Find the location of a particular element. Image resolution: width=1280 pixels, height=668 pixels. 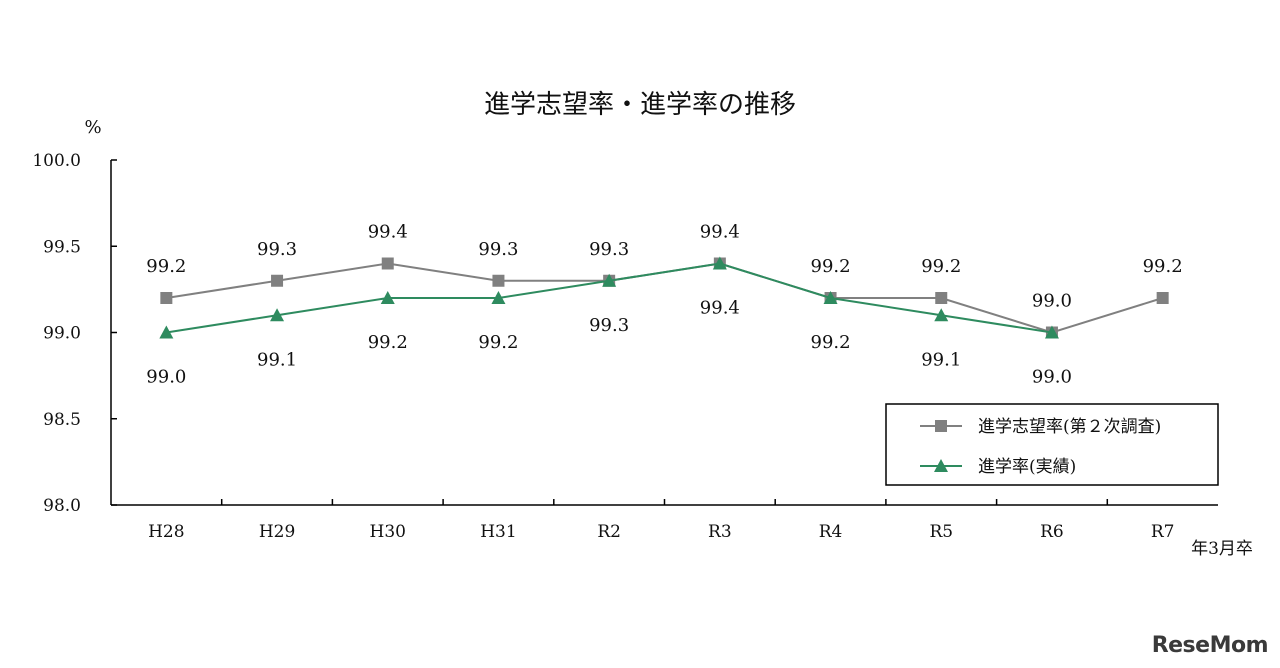

legend-marker-triangle is located at coordinates (941, 465).